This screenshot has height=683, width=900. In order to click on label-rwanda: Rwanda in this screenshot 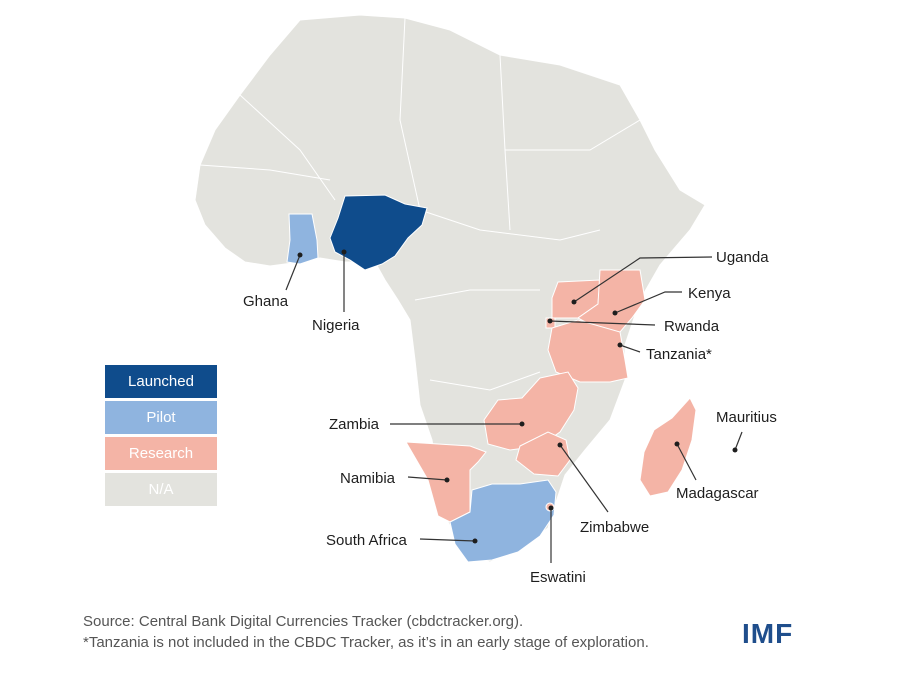, I will do `click(692, 326)`.